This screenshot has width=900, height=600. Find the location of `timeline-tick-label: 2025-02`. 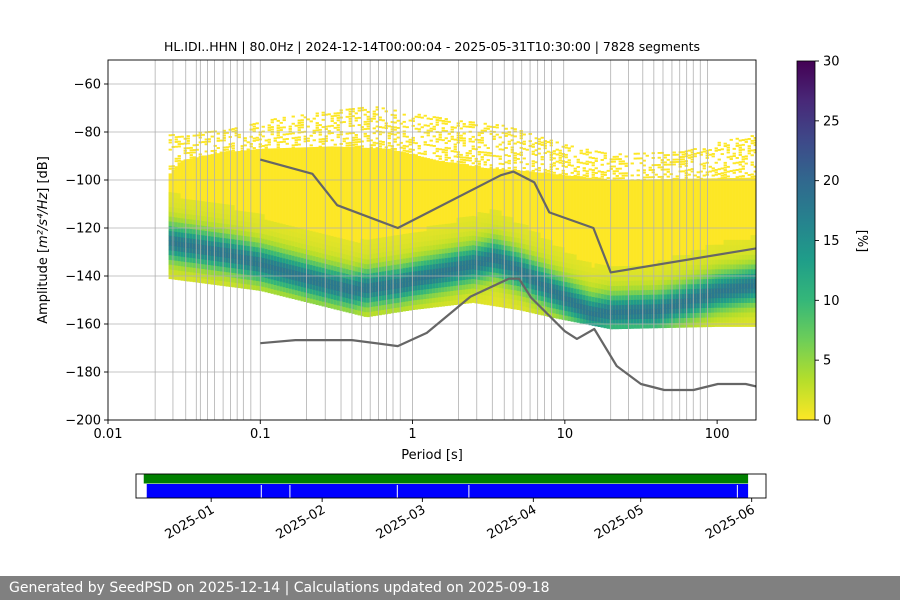

timeline-tick-label: 2025-02 is located at coordinates (301, 522).